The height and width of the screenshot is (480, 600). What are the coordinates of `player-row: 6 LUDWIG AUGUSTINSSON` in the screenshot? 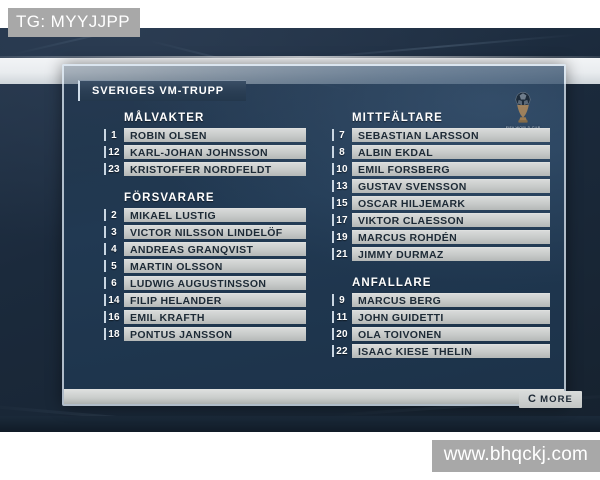 It's located at (205, 283).